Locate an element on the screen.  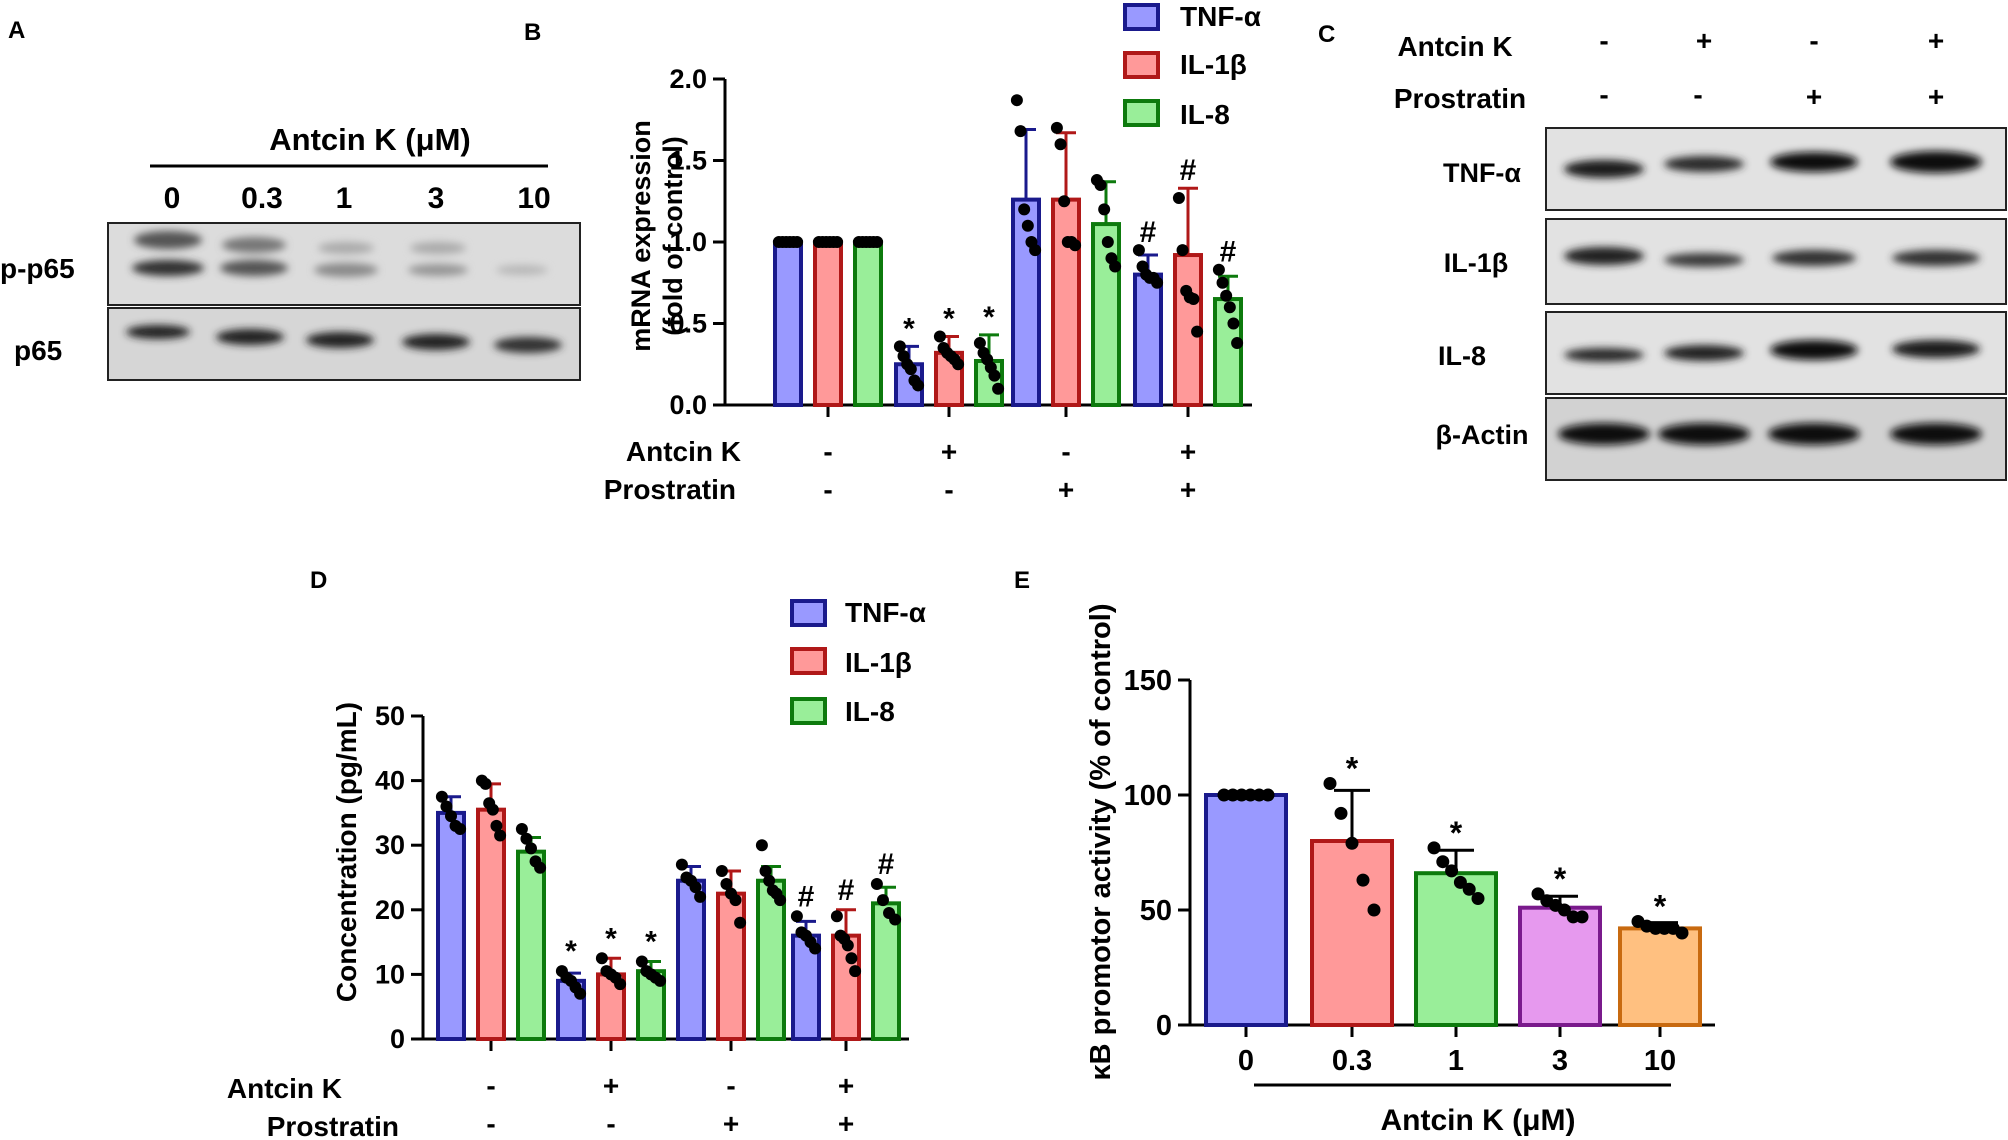
condition-label: Prostratin is located at coordinates (1460, 98).